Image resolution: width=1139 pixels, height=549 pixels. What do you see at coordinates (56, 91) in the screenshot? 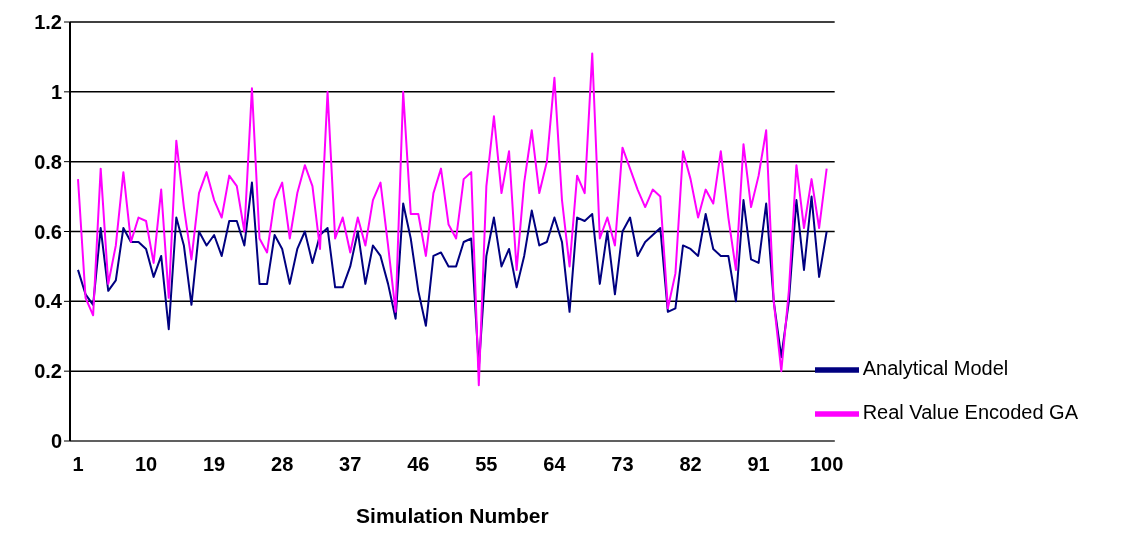
I see `y-tick-label: 1` at bounding box center [56, 91].